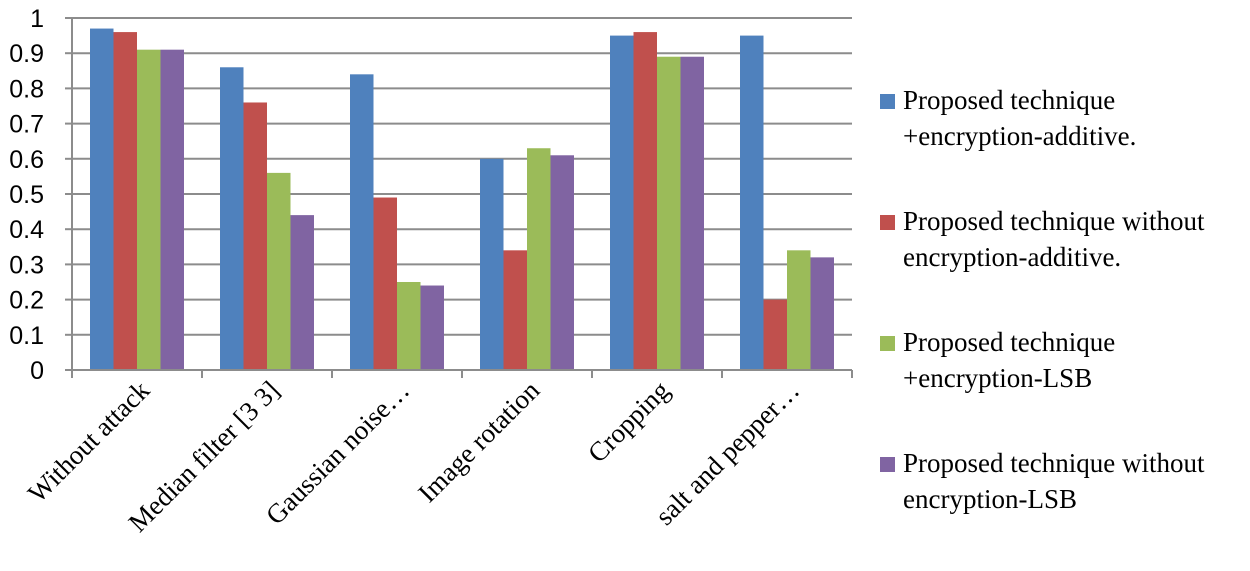 This screenshot has height=571, width=1250. What do you see at coordinates (26, 195) in the screenshot?
I see `y-tick-label: 0.5` at bounding box center [26, 195].